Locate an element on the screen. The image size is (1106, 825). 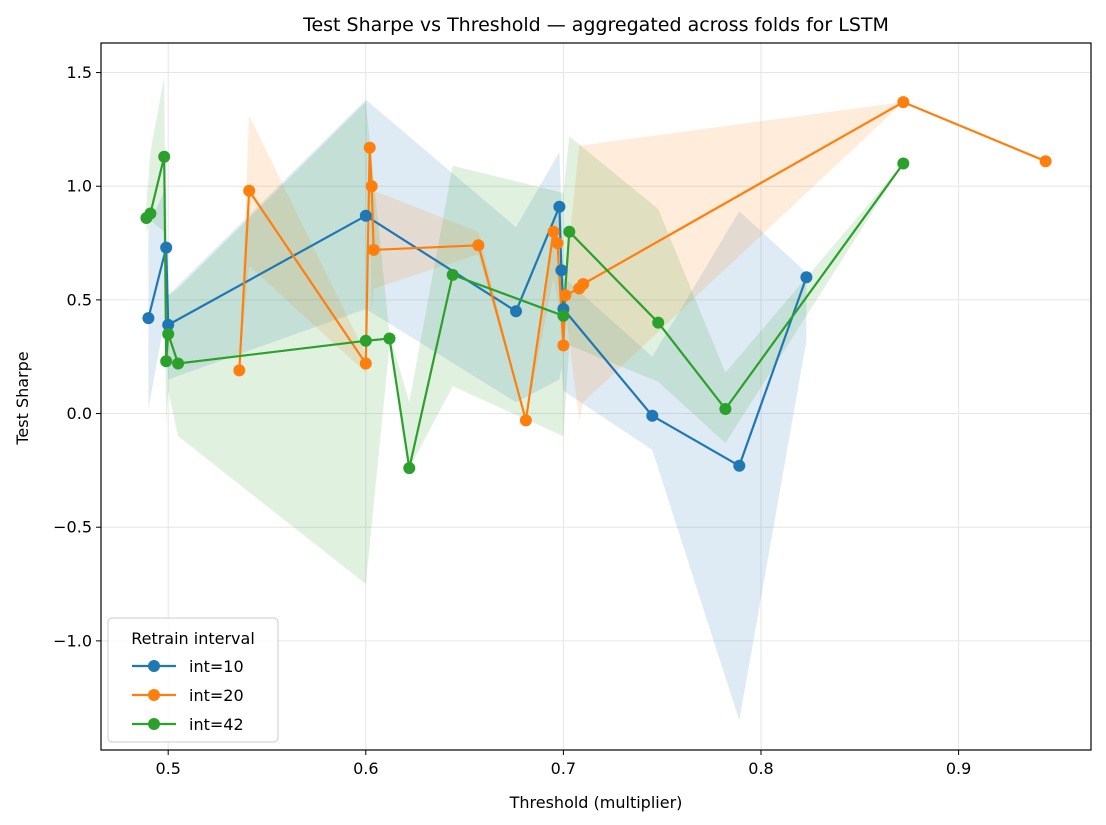
legend-marker-int=42 is located at coordinates (154, 724).